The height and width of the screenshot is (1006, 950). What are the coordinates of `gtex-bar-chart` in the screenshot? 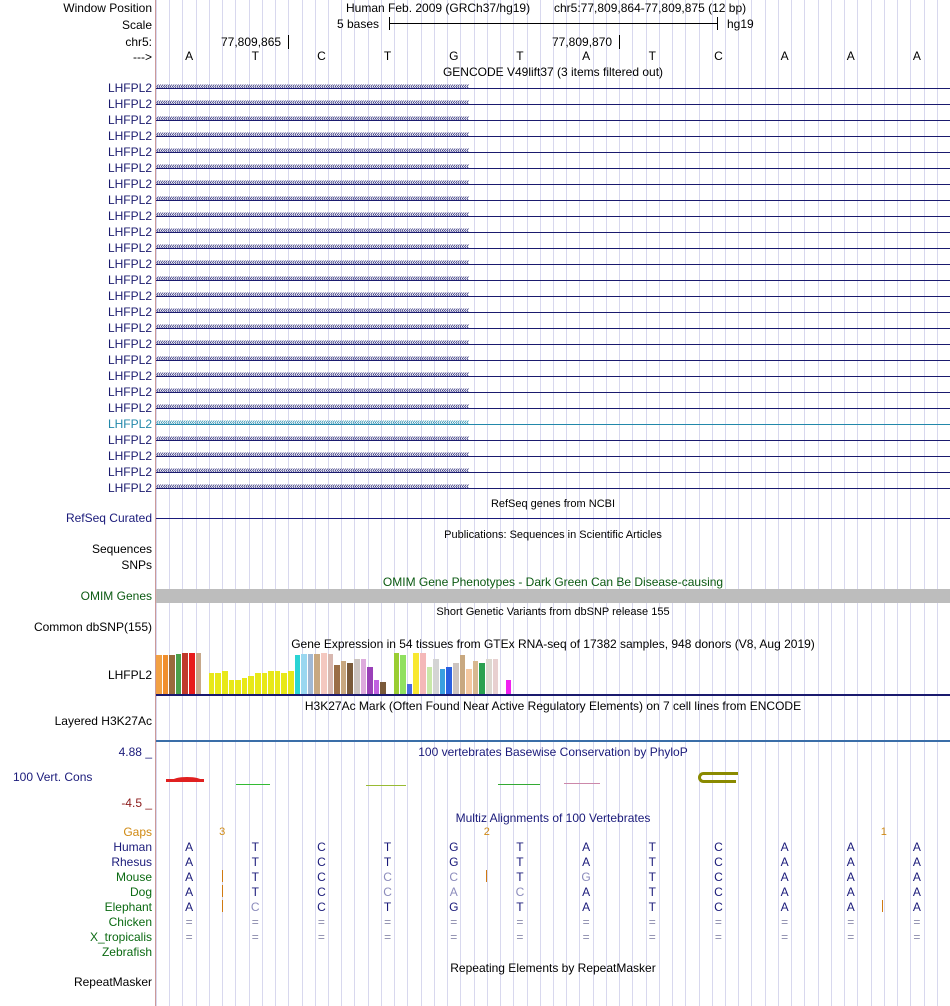 It's located at (346, 673).